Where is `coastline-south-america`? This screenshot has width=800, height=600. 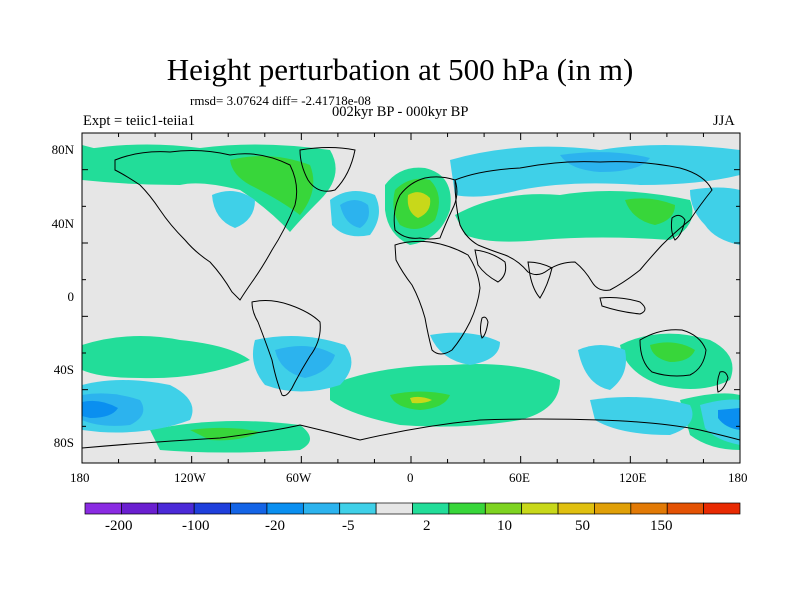 coastline-south-america is located at coordinates (286, 348).